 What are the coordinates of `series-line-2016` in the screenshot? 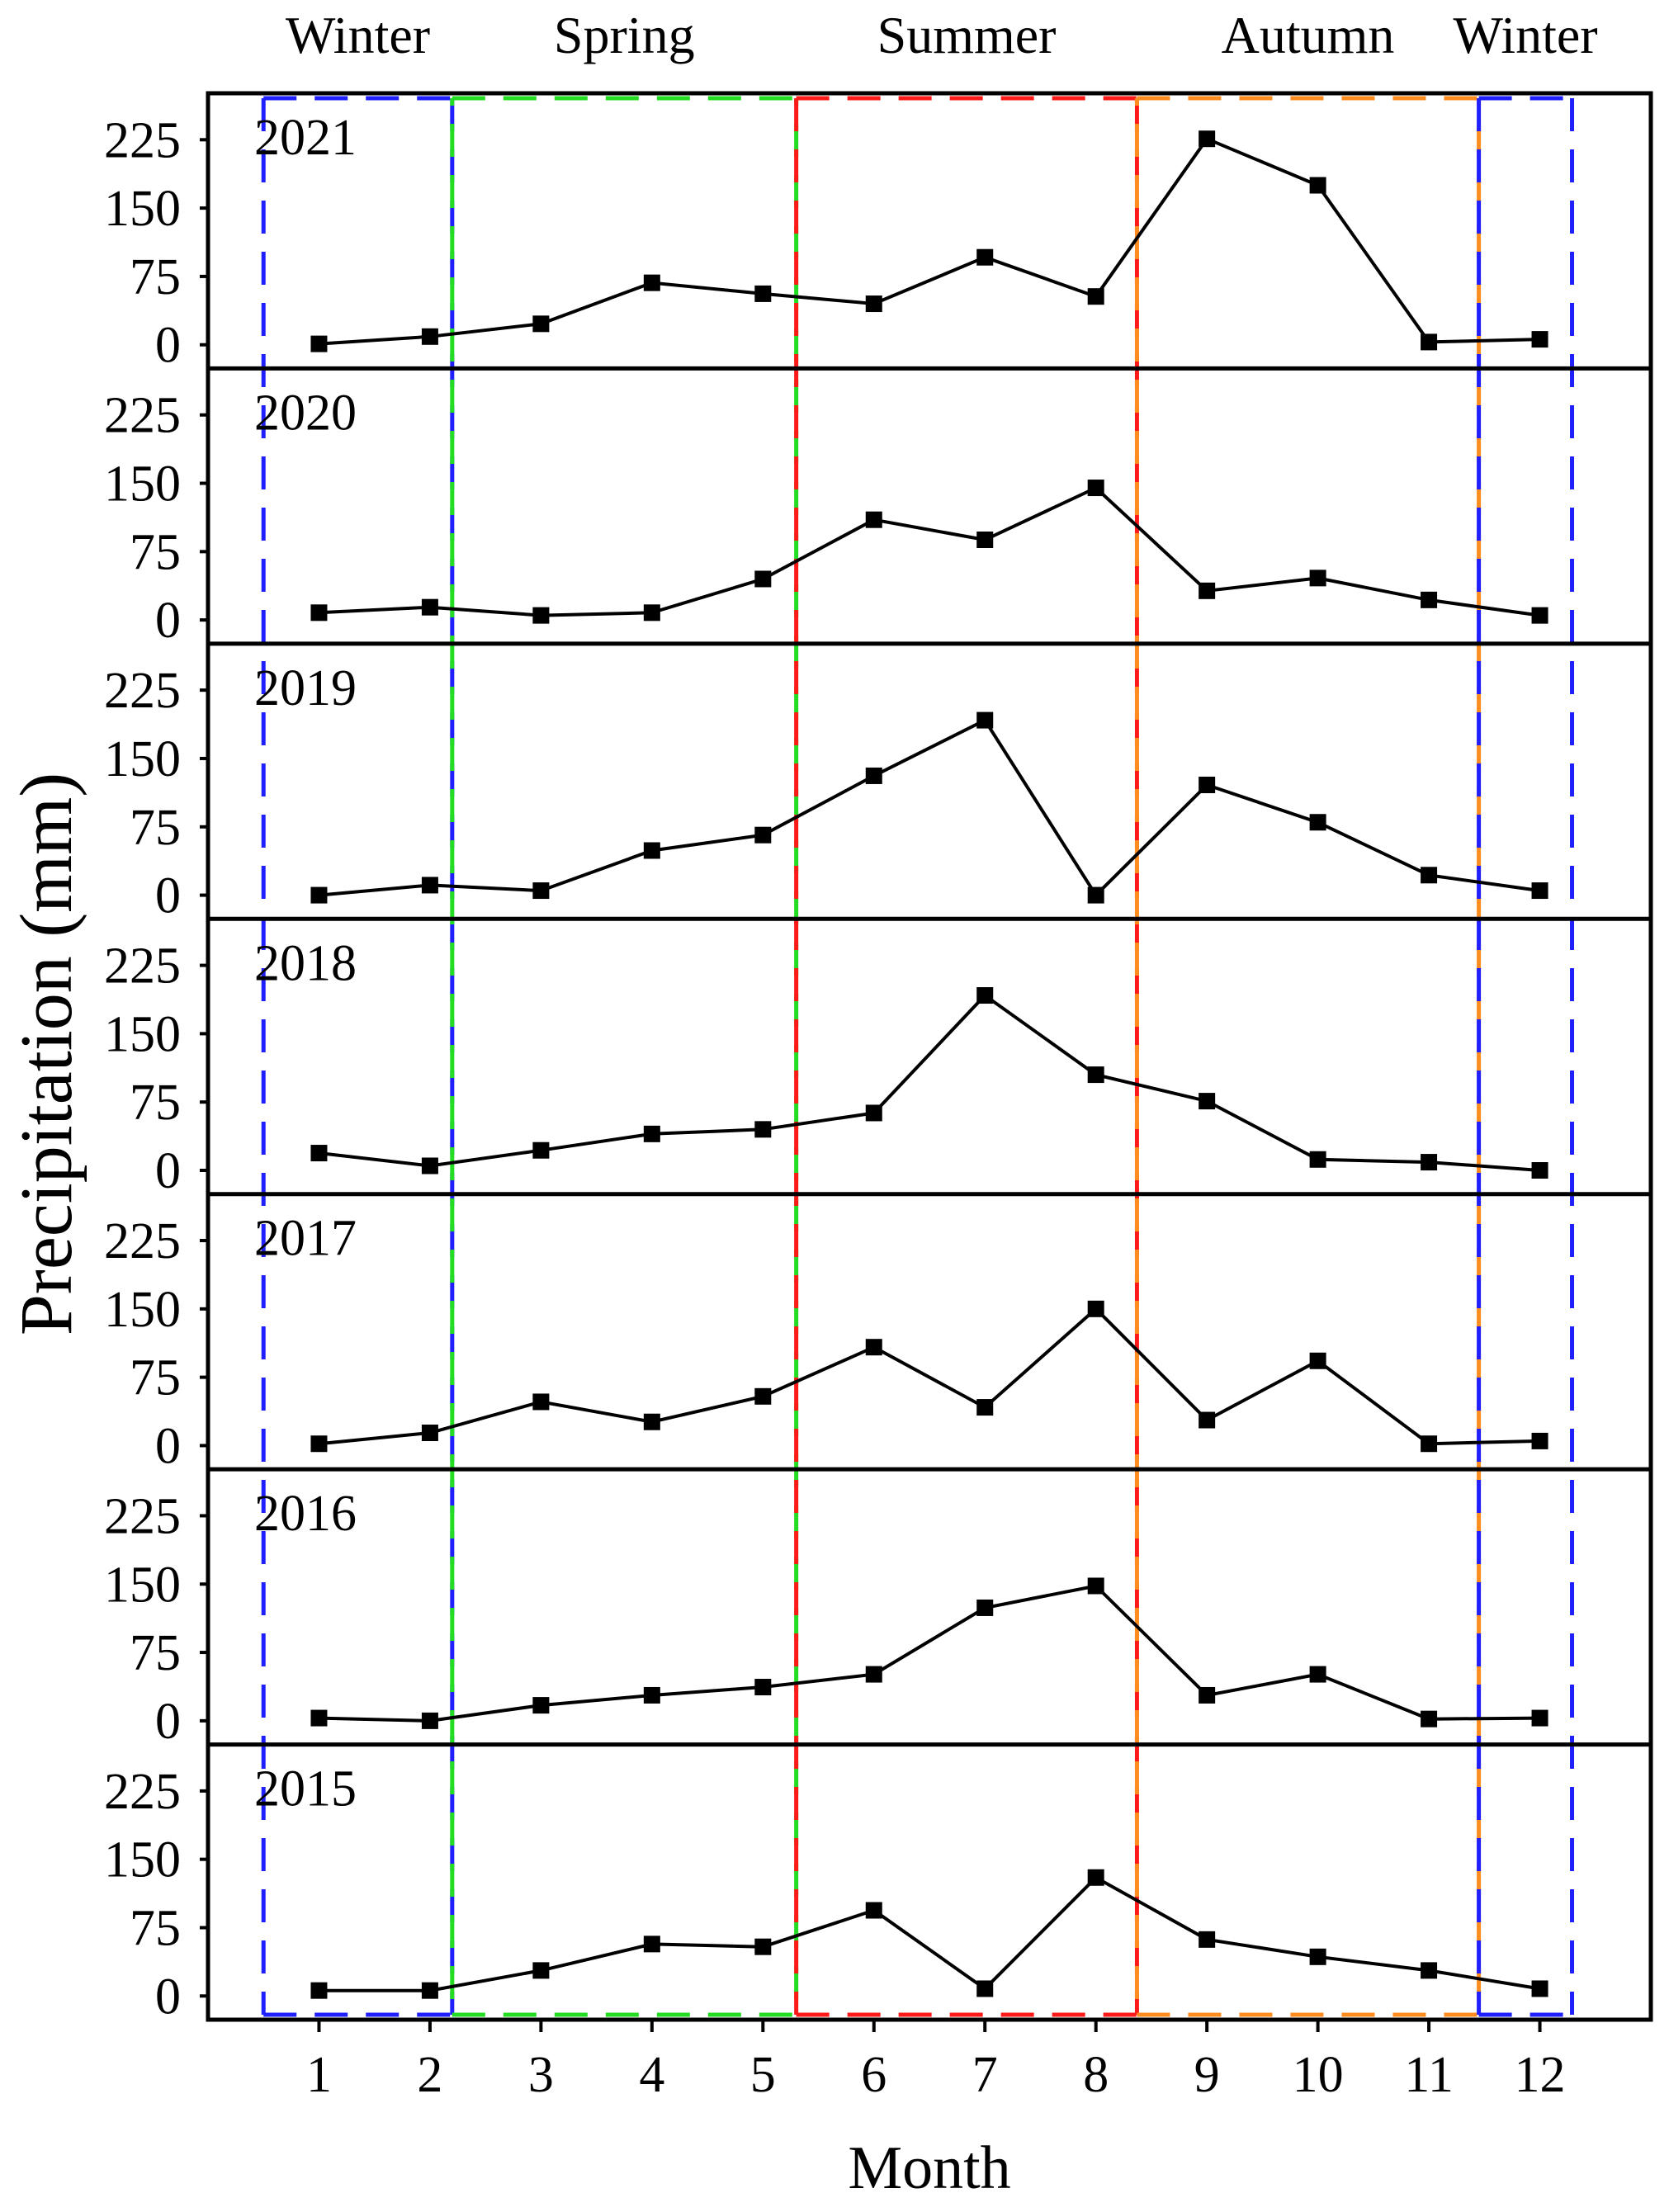 It's located at (929, 1653).